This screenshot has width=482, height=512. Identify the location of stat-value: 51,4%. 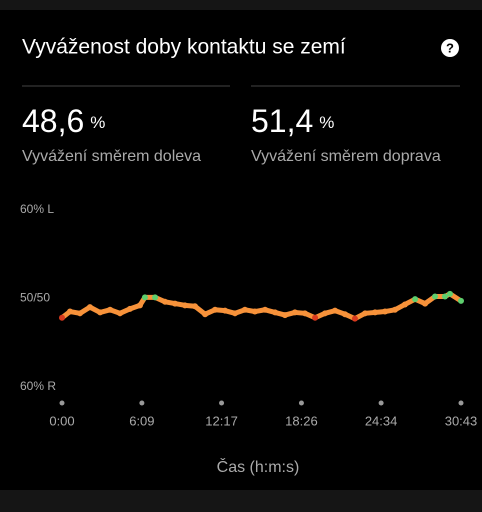
(292, 121).